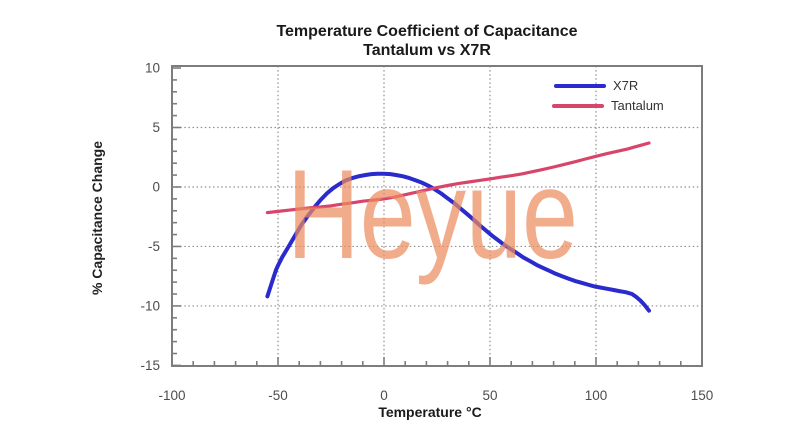 The image size is (791, 447). I want to click on y-tick-label: 0, so click(156, 186).